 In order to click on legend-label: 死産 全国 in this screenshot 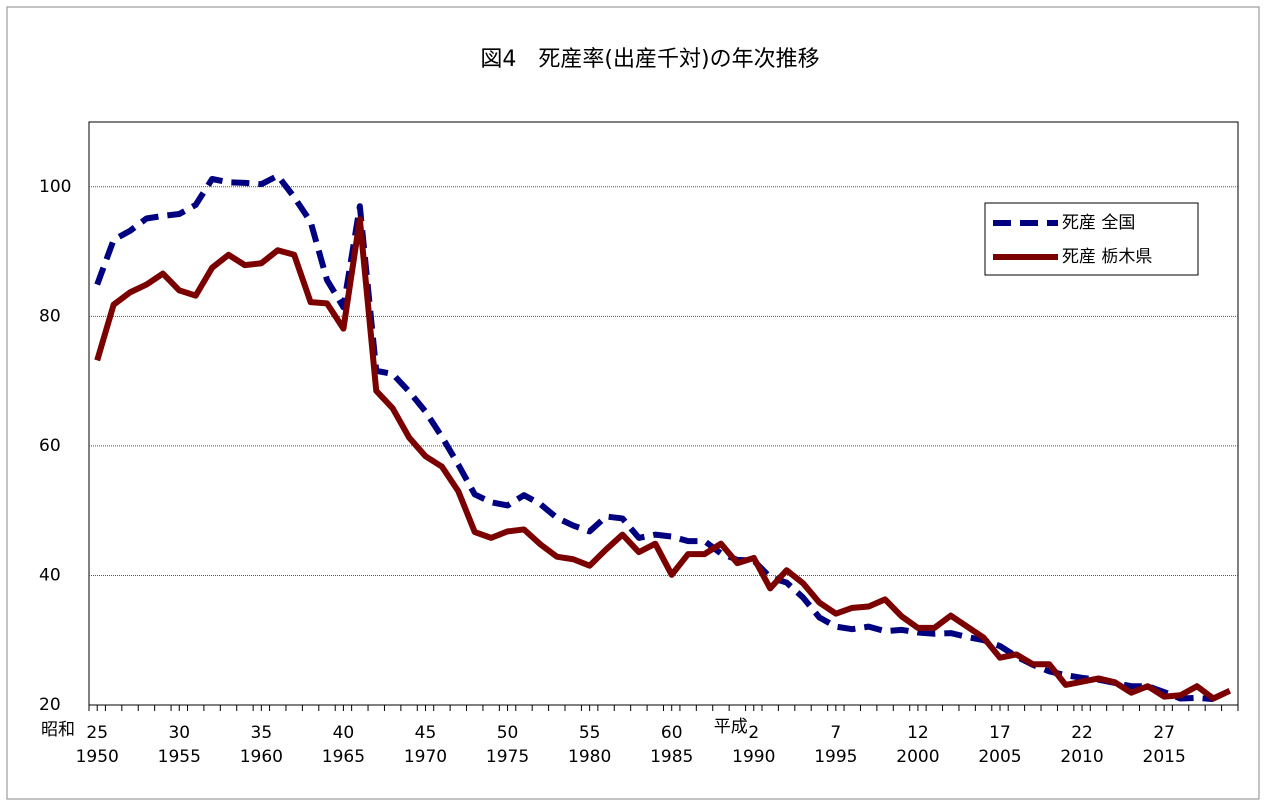, I will do `click(1098, 223)`.